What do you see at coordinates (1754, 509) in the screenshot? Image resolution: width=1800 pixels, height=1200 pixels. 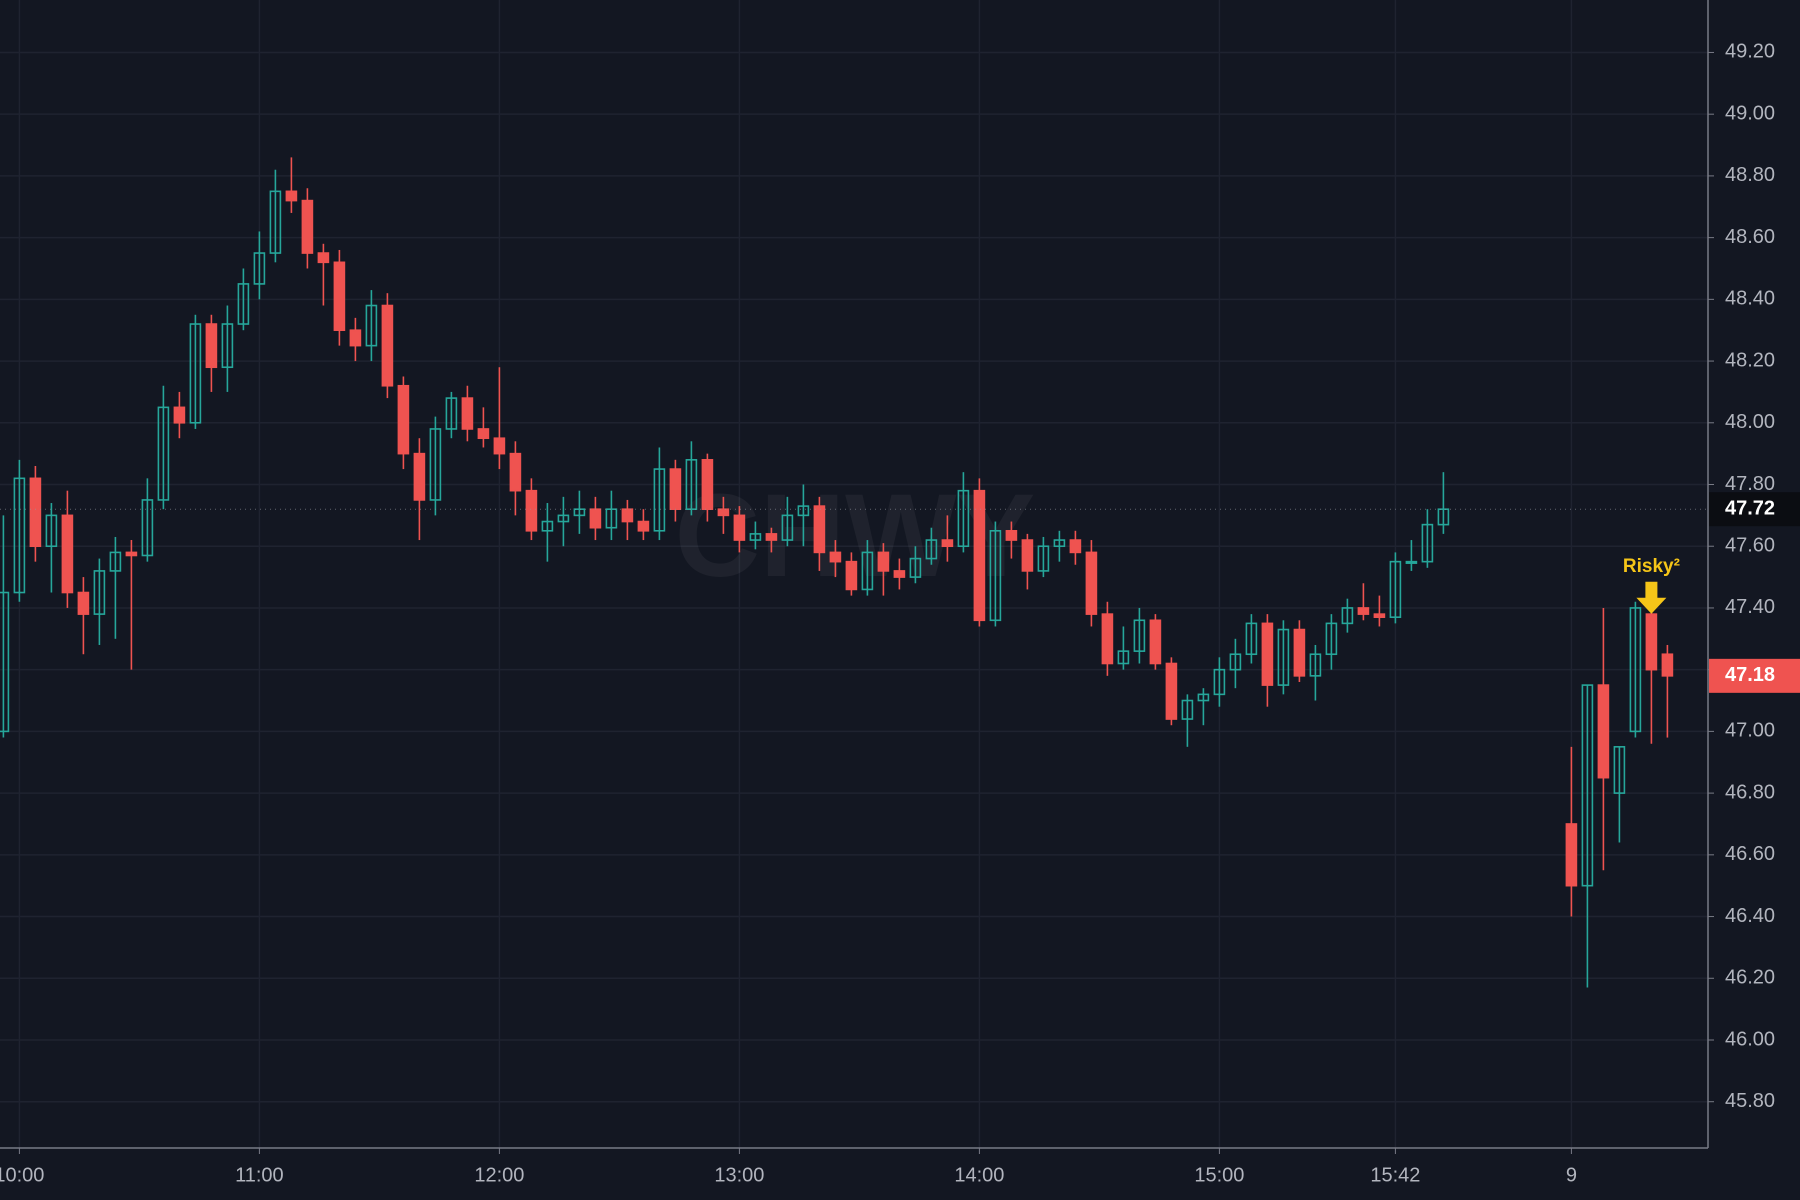 I see `last-price-tag` at bounding box center [1754, 509].